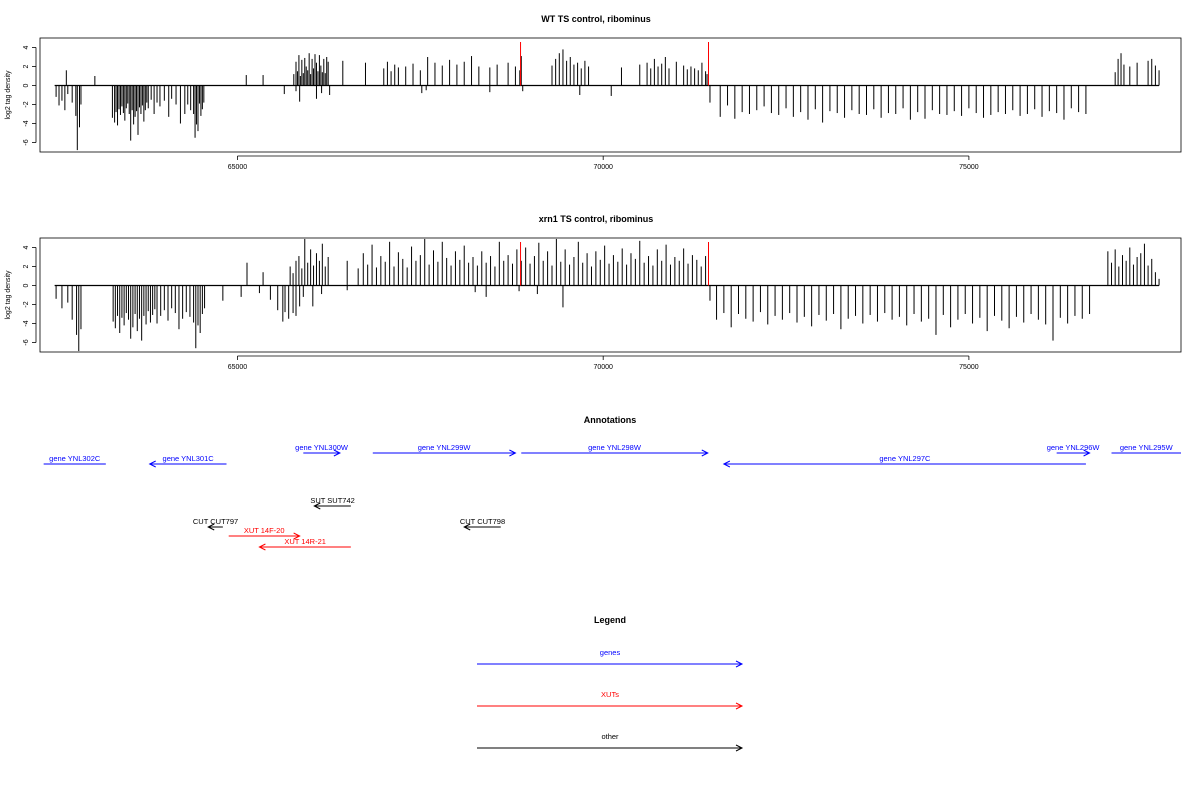 This screenshot has width=1200, height=800. I want to click on legend-items: genes XUTs other, so click(610, 700).